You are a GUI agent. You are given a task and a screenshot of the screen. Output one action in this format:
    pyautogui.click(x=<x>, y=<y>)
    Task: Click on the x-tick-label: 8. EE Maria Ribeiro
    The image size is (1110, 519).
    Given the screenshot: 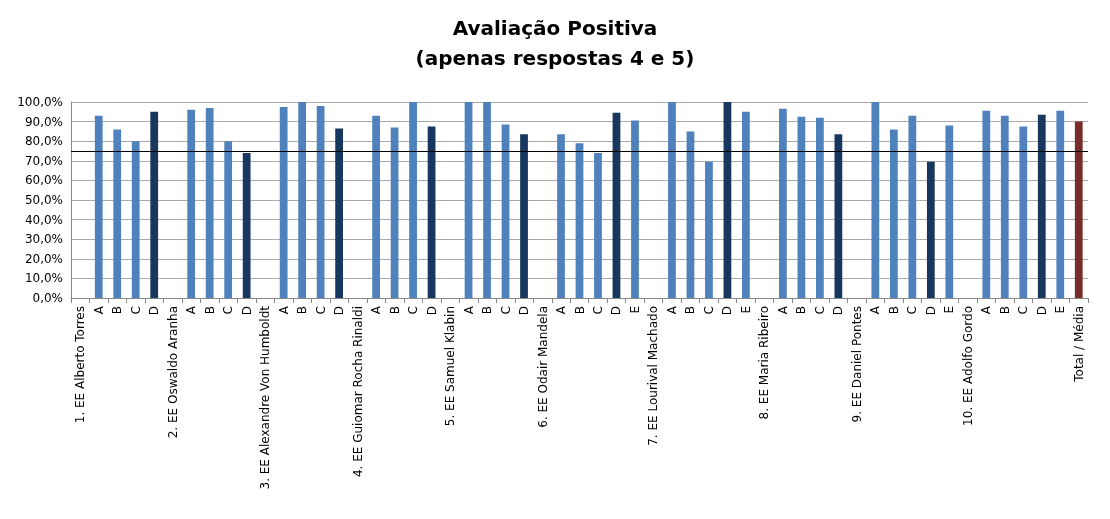 What is the action you would take?
    pyautogui.click(x=764, y=363)
    